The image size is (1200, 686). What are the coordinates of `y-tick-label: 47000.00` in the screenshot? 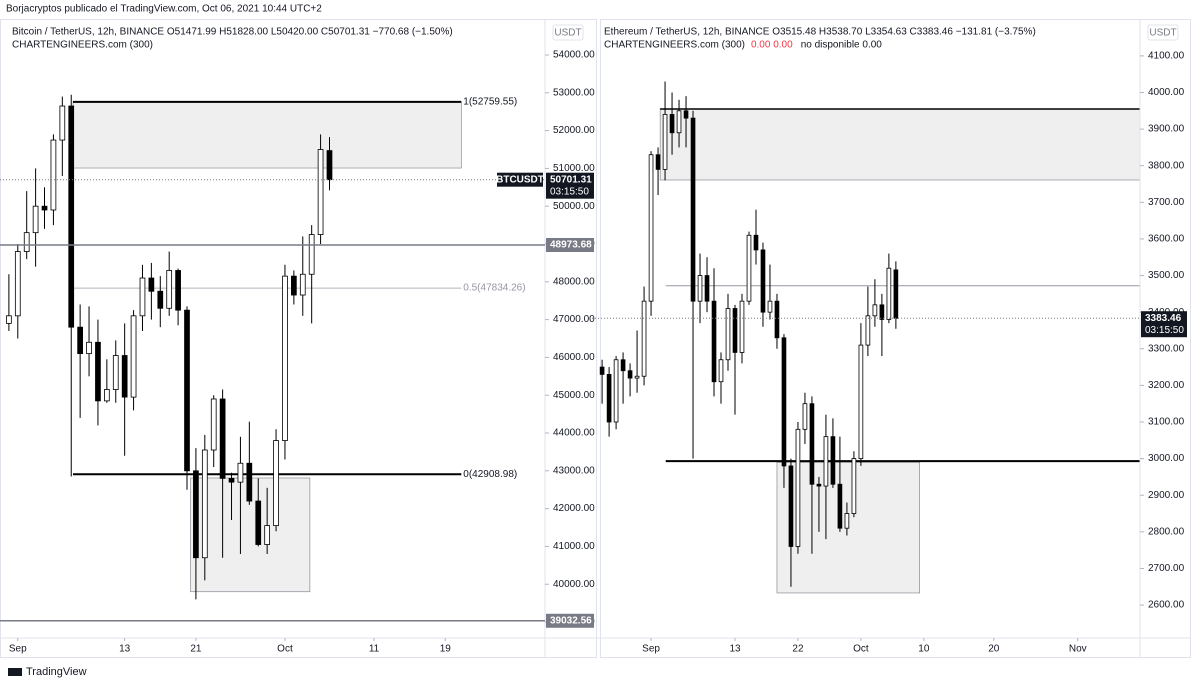 It's located at (574, 319).